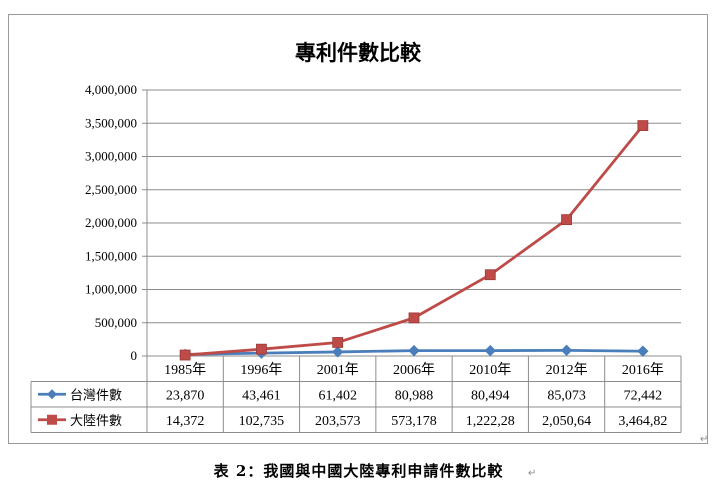  Describe the element at coordinates (490, 370) in the screenshot. I see `x-tick-label: 2010年` at that location.